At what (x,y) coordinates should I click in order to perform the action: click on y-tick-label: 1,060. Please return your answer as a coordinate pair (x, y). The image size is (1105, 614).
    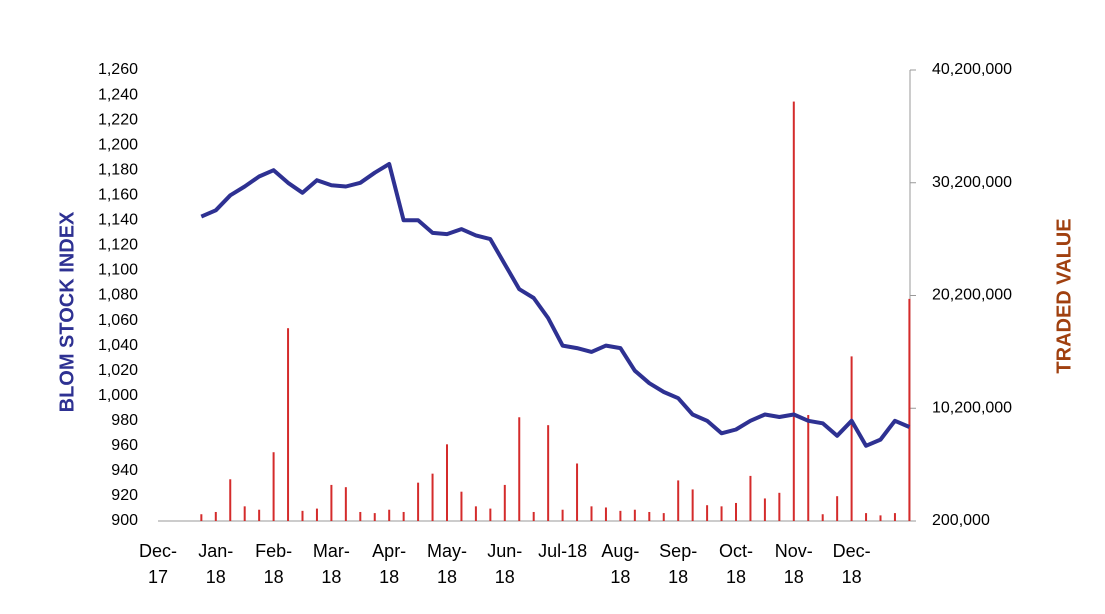
    Looking at the image, I should click on (118, 320).